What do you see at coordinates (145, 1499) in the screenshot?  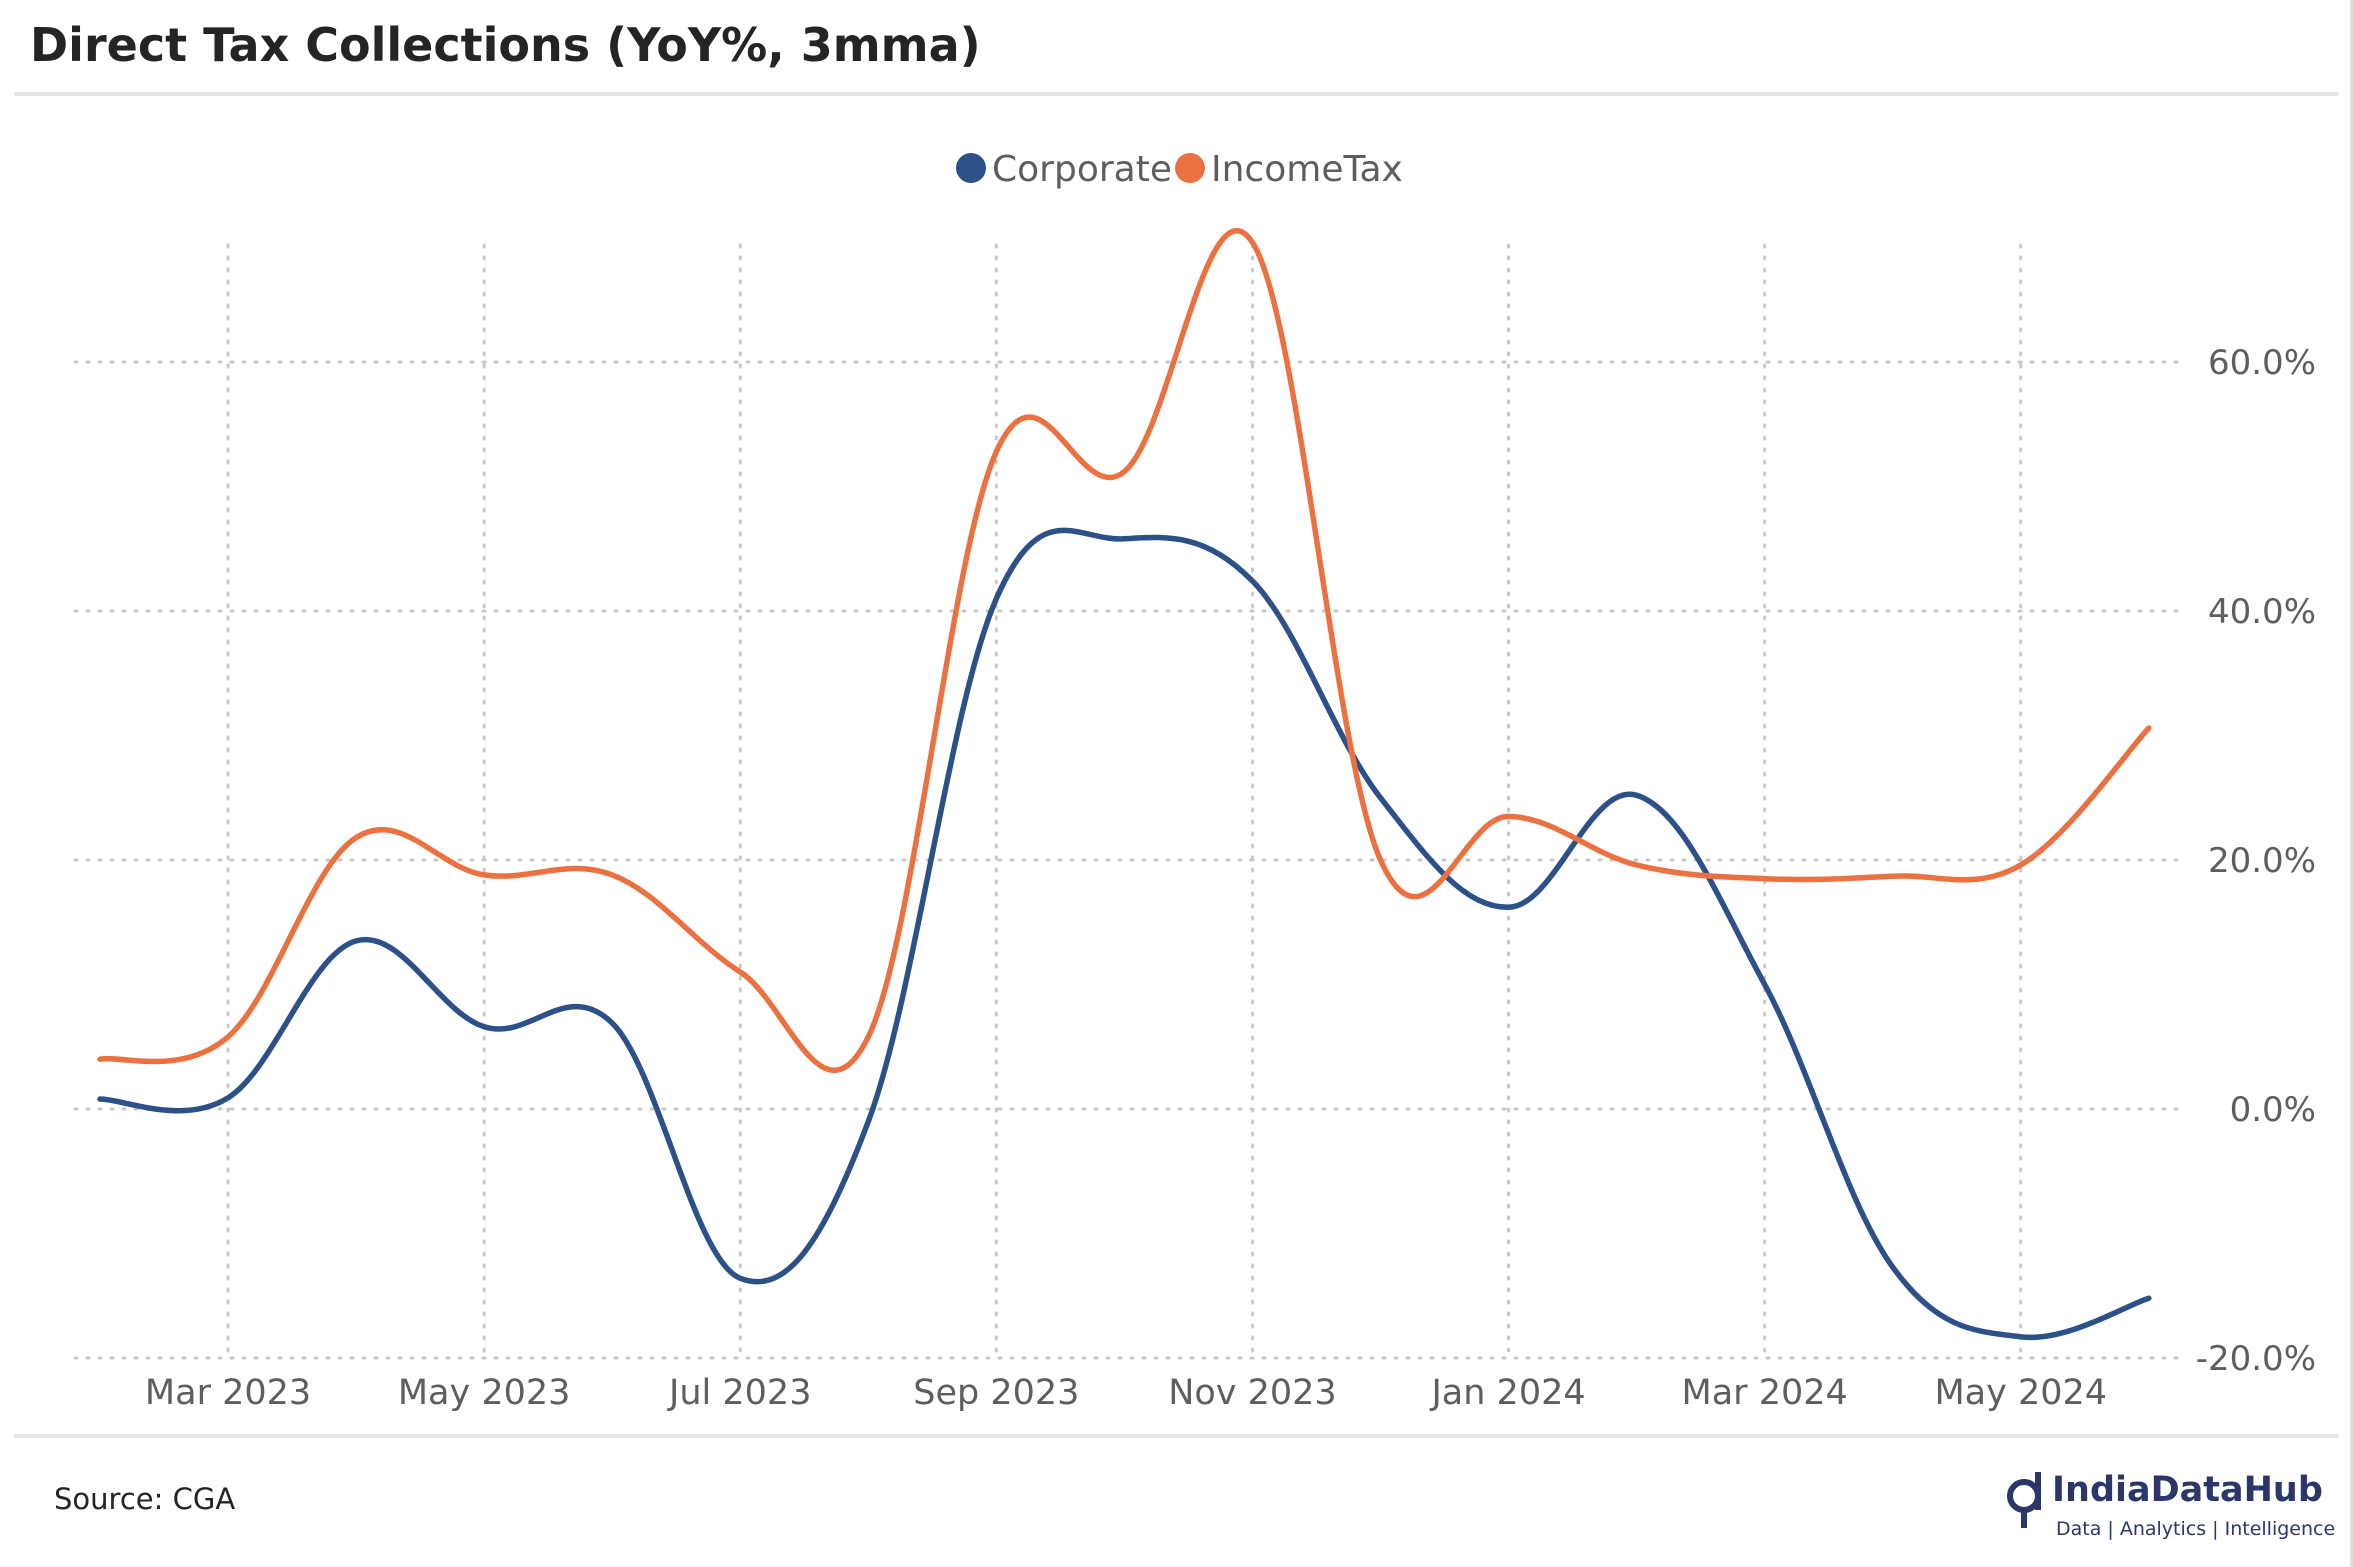 I see `source-note: Source: CGA` at bounding box center [145, 1499].